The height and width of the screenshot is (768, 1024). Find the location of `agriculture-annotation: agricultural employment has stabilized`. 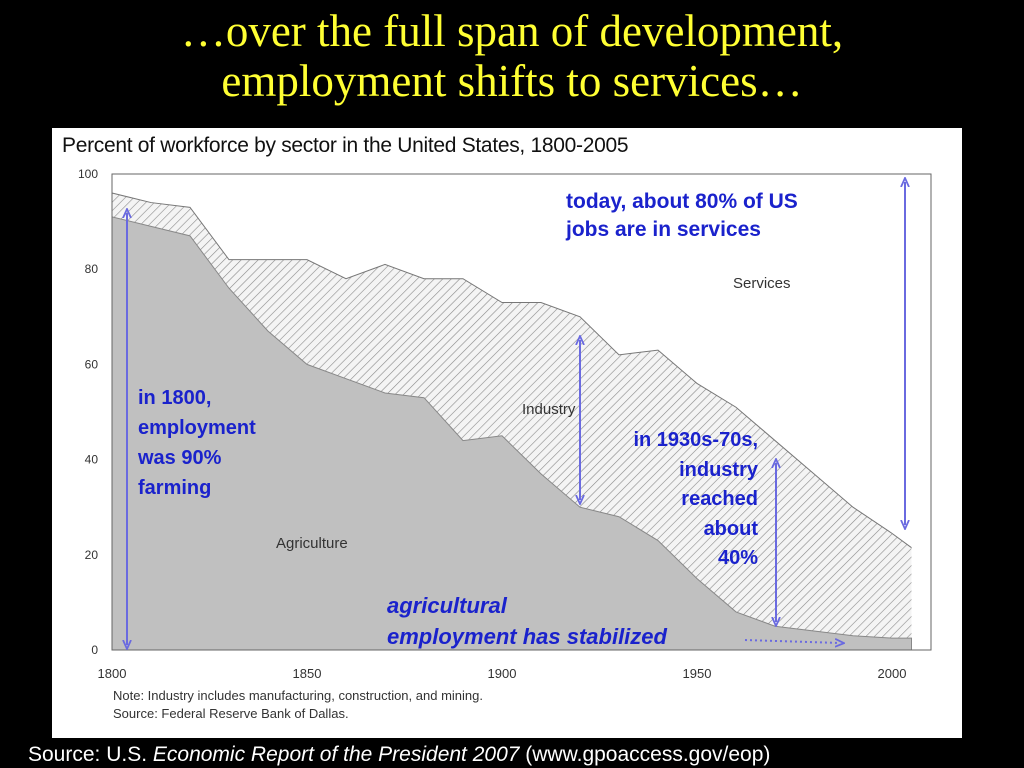

agriculture-annotation: agricultural employment has stabilized is located at coordinates (527, 621).